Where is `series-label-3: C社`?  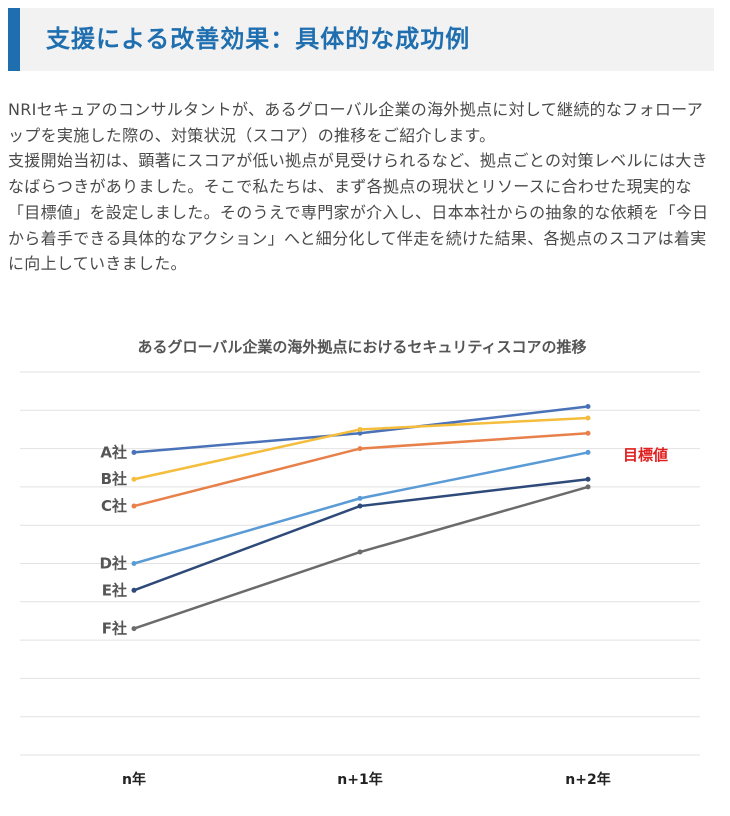 series-label-3: C社 is located at coordinates (114, 506).